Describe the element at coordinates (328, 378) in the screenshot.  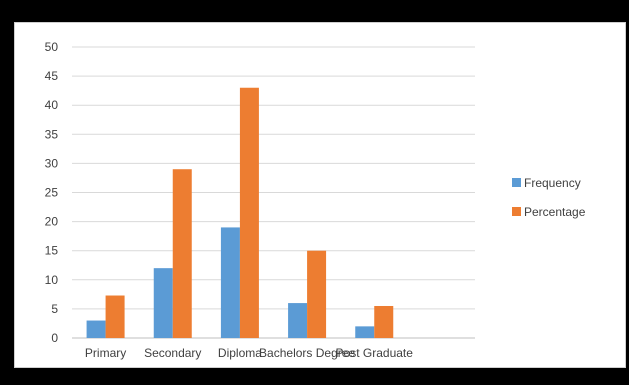
I see `figure-caption` at that location.